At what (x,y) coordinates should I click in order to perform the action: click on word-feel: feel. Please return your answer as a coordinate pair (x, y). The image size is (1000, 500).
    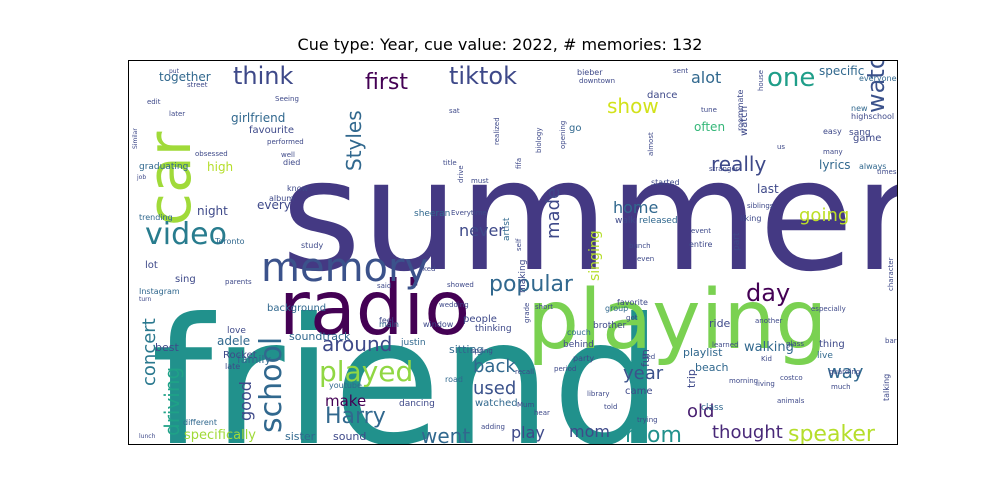
    Looking at the image, I should click on (386, 320).